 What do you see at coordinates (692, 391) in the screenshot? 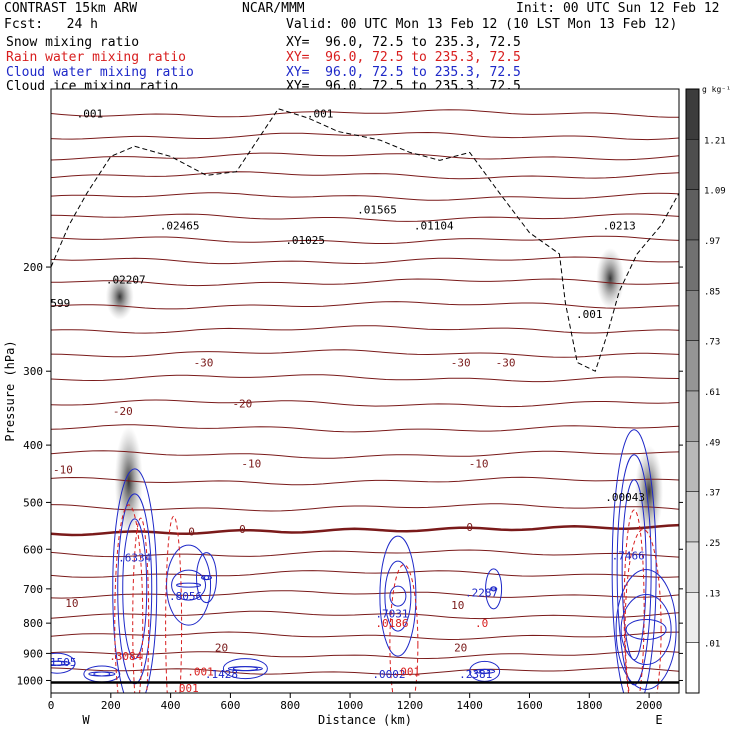
I see `colorbar-frame` at bounding box center [692, 391].